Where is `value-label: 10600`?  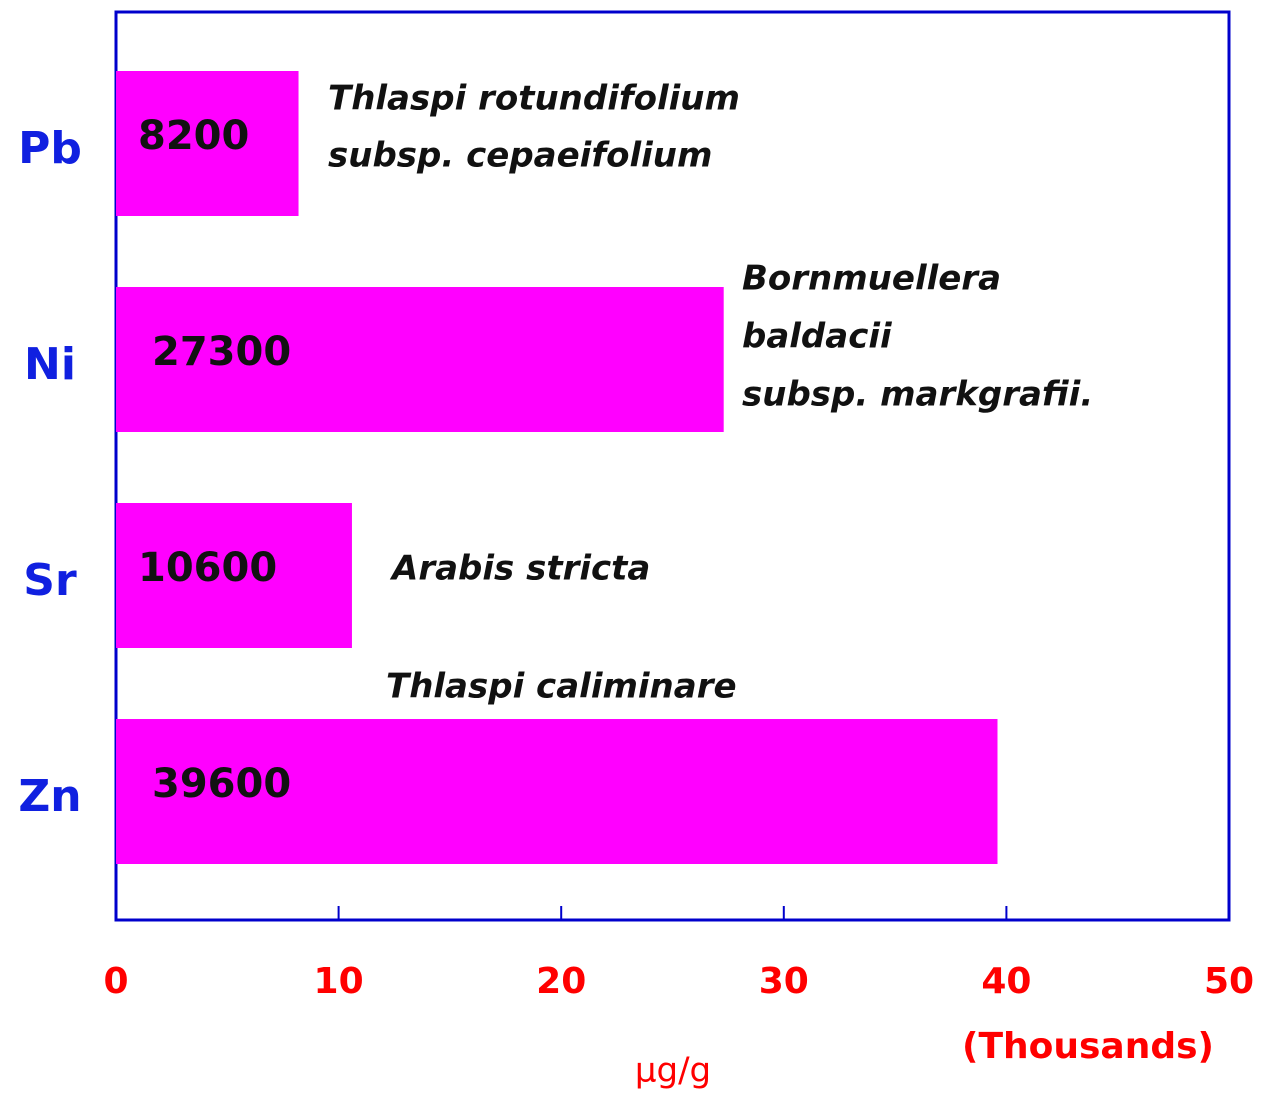 value-label: 10600 is located at coordinates (207, 568).